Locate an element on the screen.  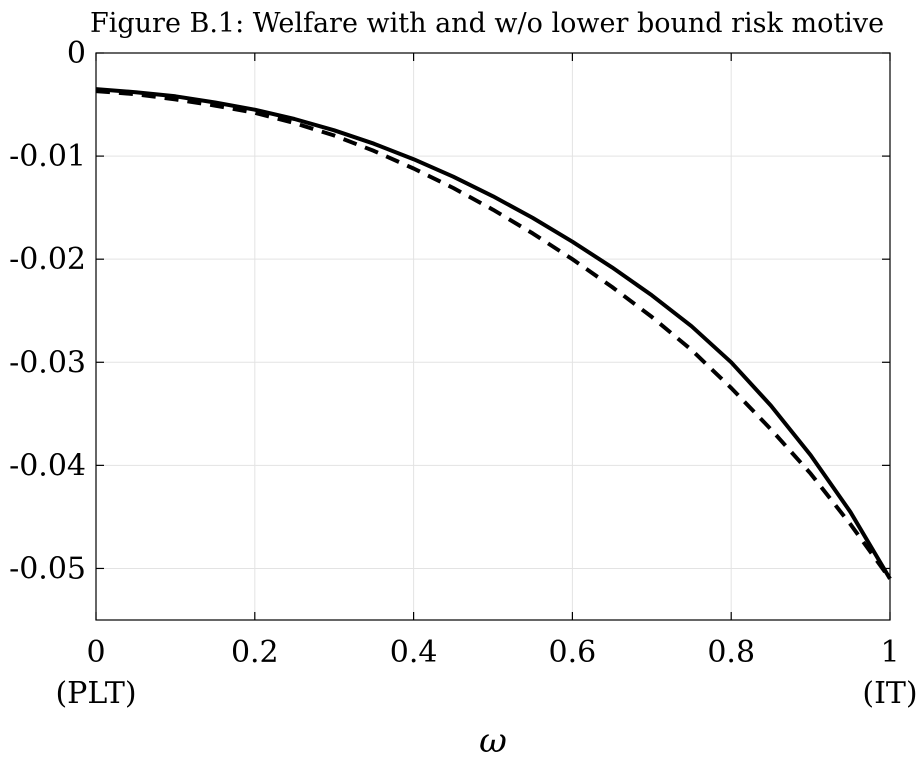
x-sublabel-left: (PLT) is located at coordinates (95, 693).